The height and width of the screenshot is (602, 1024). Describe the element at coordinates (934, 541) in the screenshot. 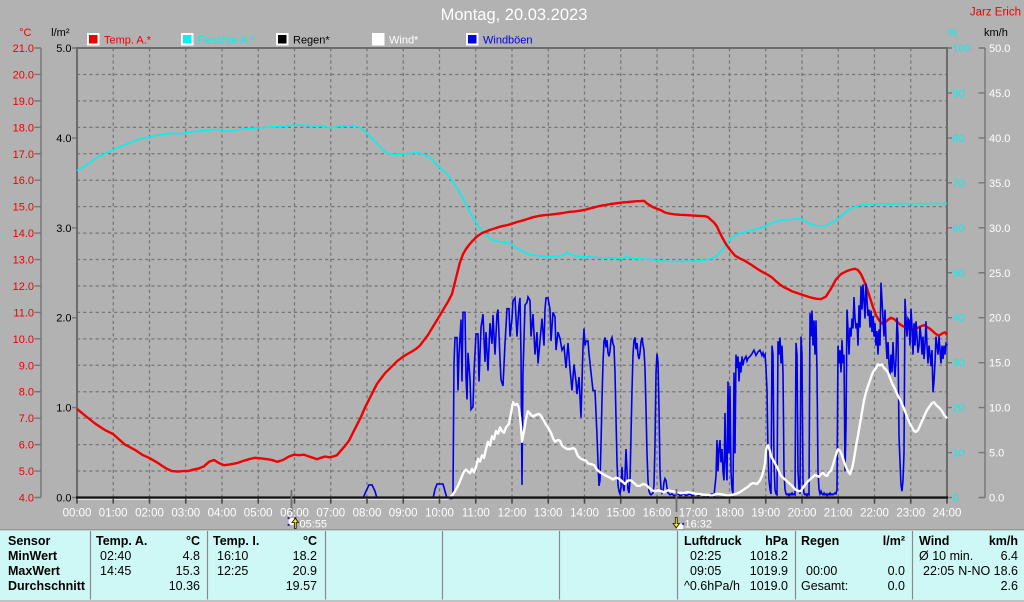

I see `svg-text: Wind` at that location.